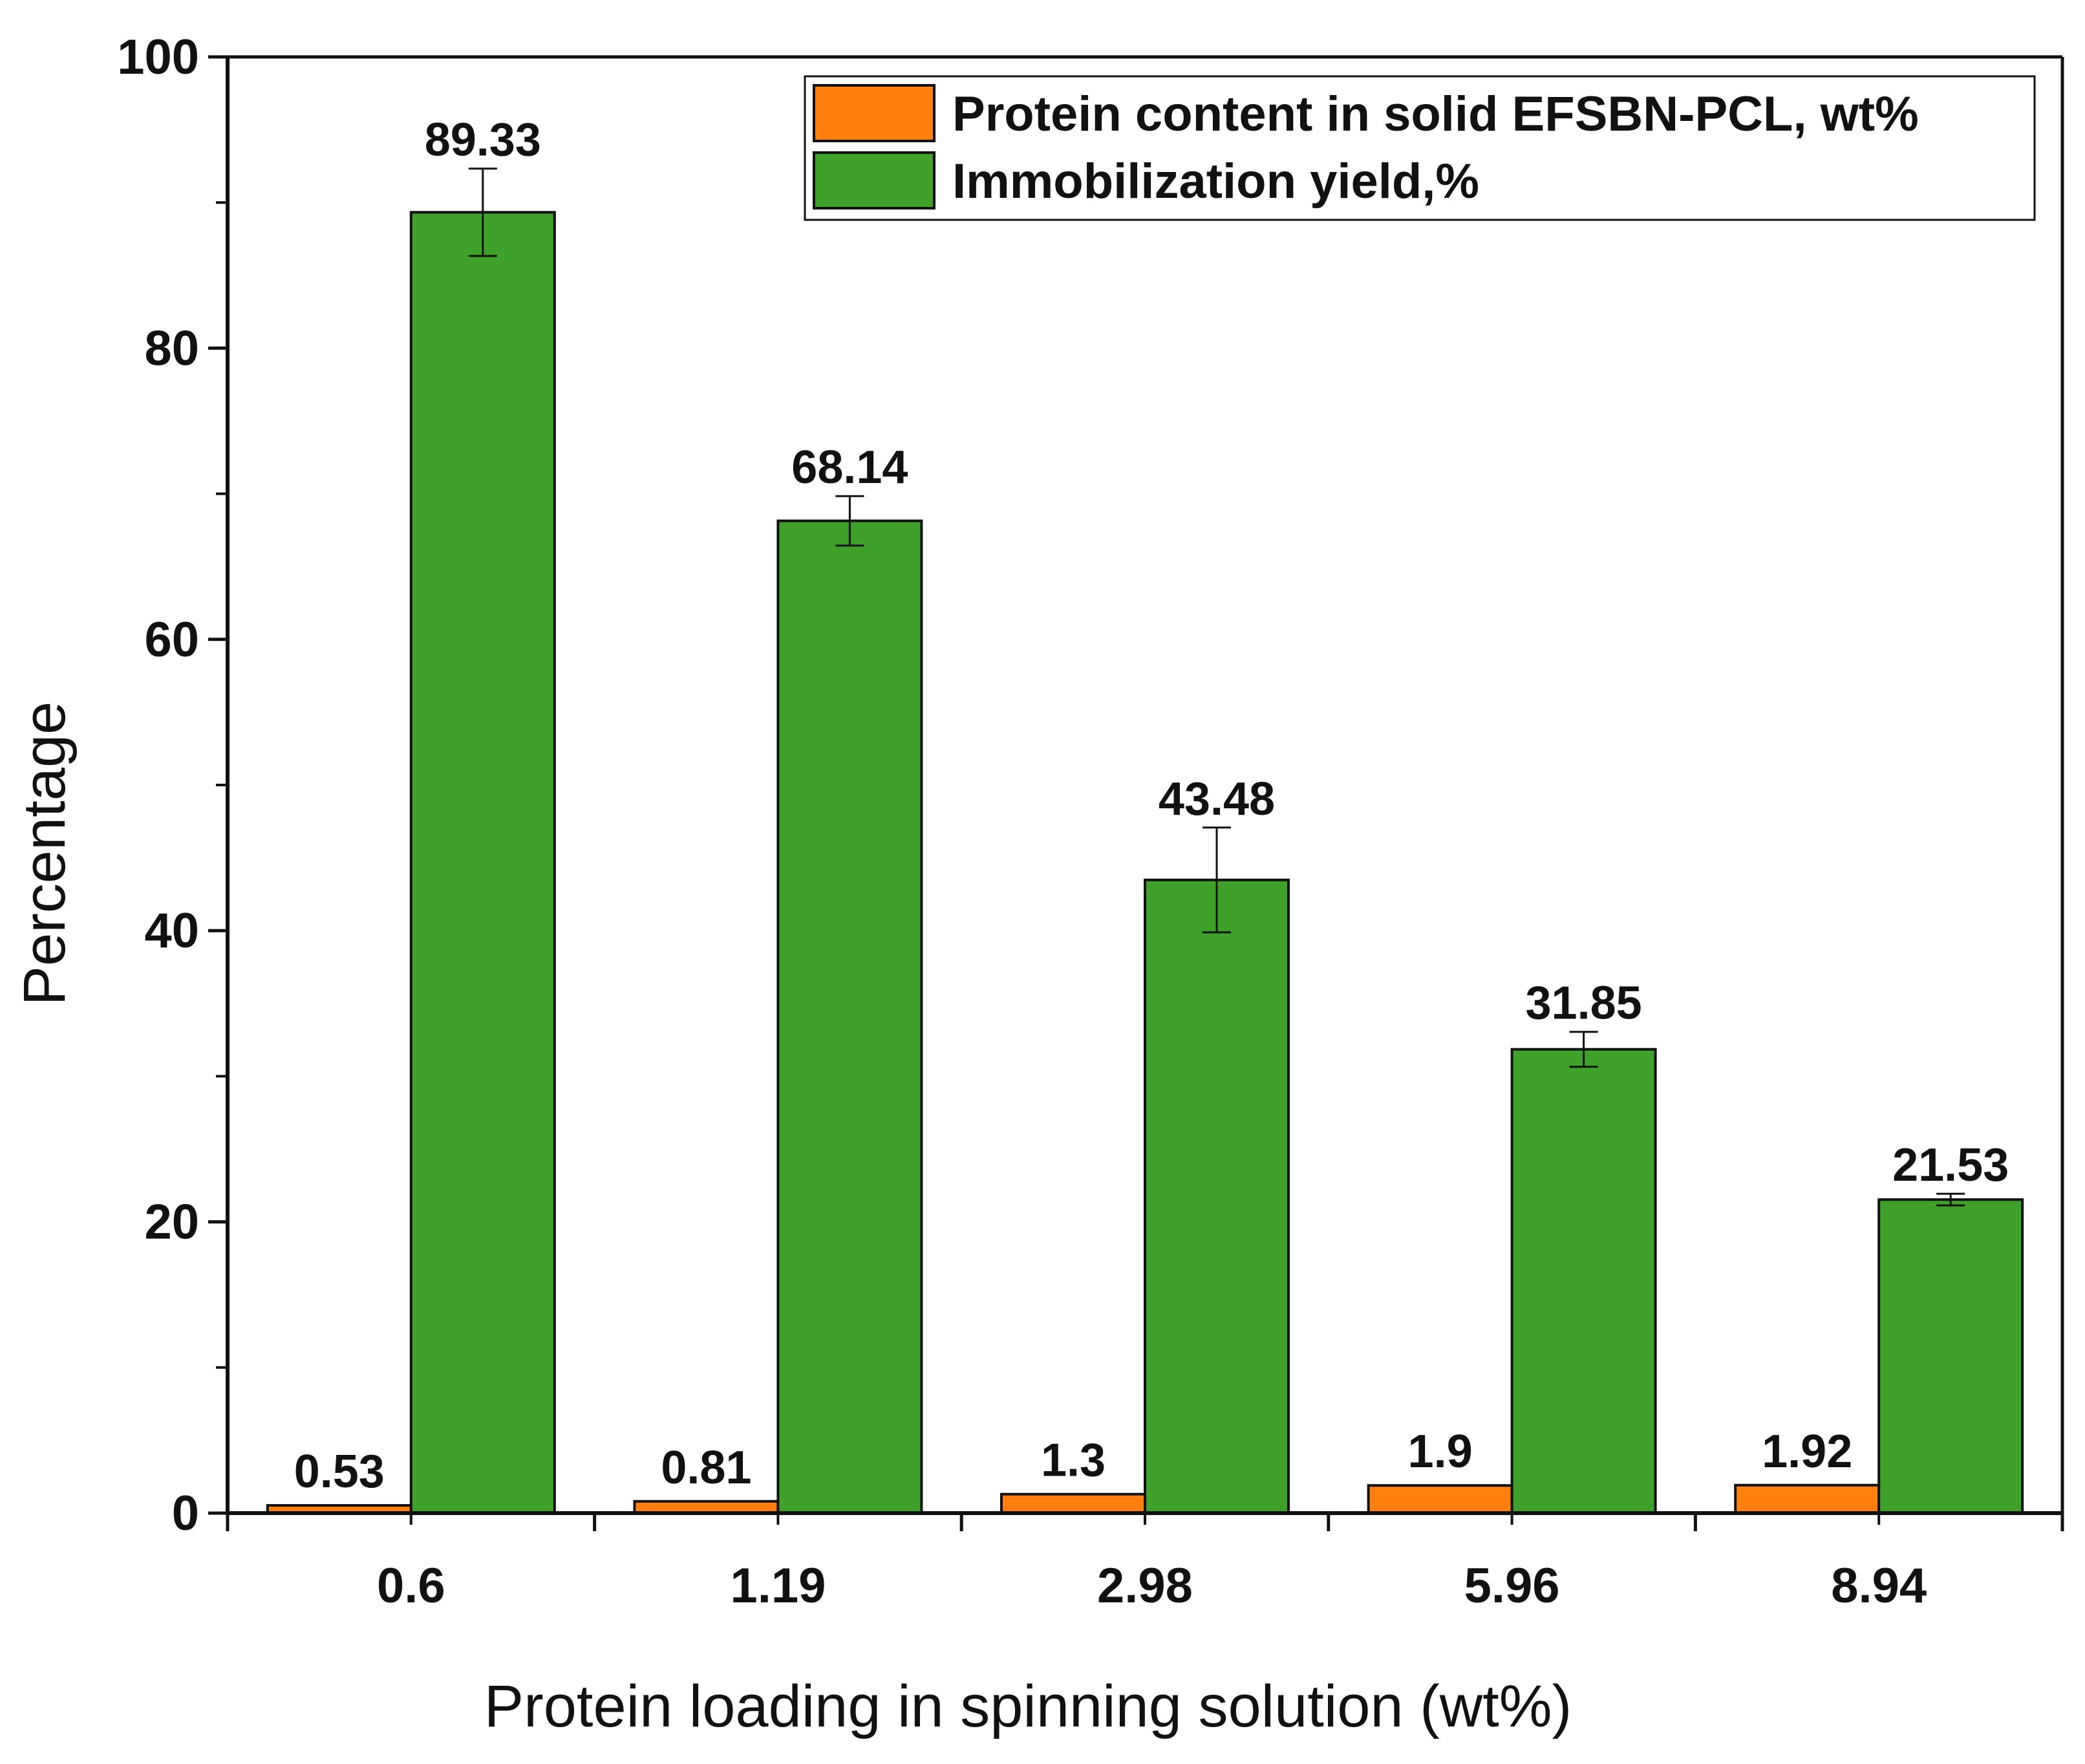 The image size is (2085, 1764). What do you see at coordinates (185, 1513) in the screenshot?
I see `y-tick-label: 0` at bounding box center [185, 1513].